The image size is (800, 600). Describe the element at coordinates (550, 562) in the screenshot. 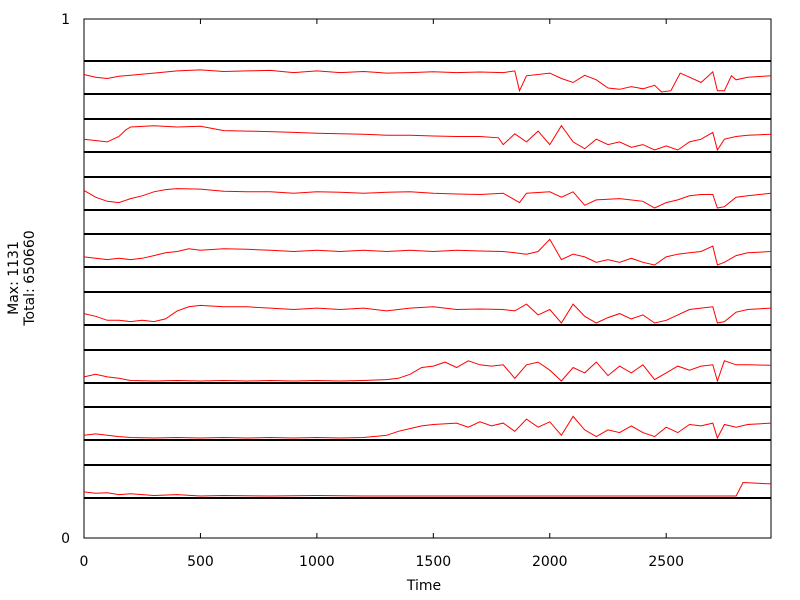

I see `x-tick-label-2000: 2000` at that location.